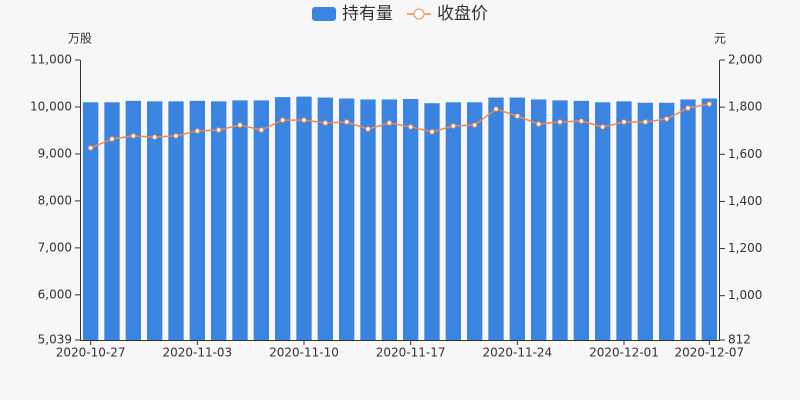 Image resolution: width=800 pixels, height=400 pixels. I want to click on x-tick-label: 2020-12-07, so click(709, 353).